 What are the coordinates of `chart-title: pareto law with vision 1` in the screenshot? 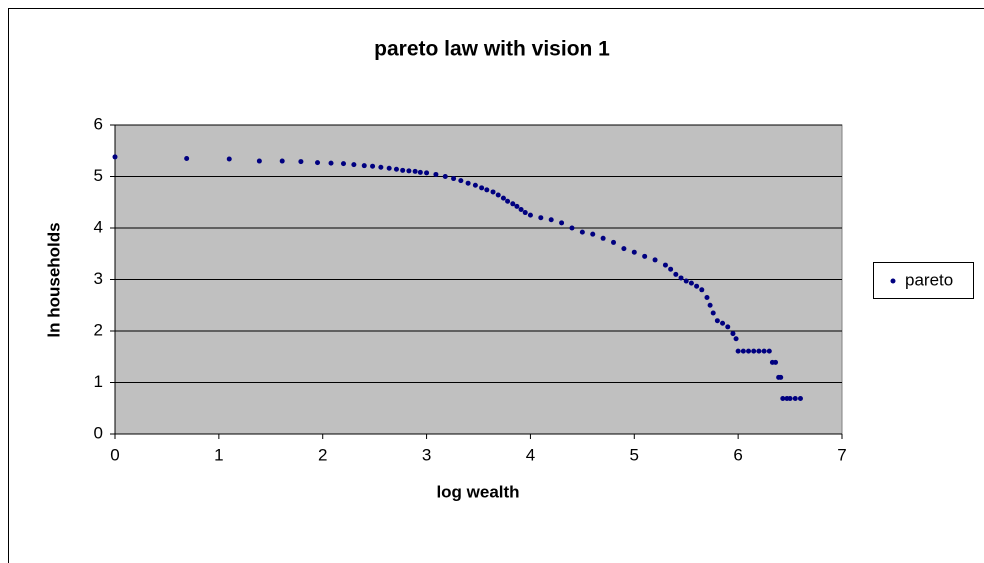 It's located at (492, 49).